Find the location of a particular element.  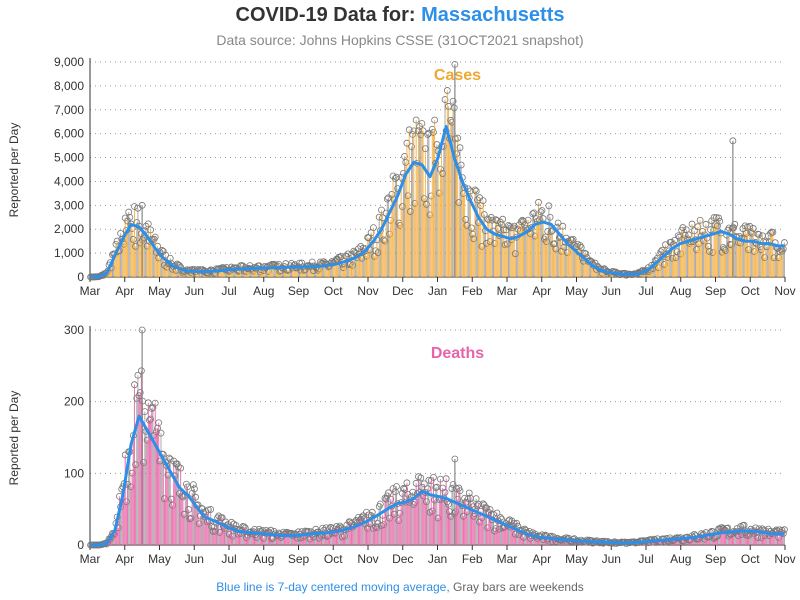

cases-ylabel: Reported per Day is located at coordinates (14, 170).